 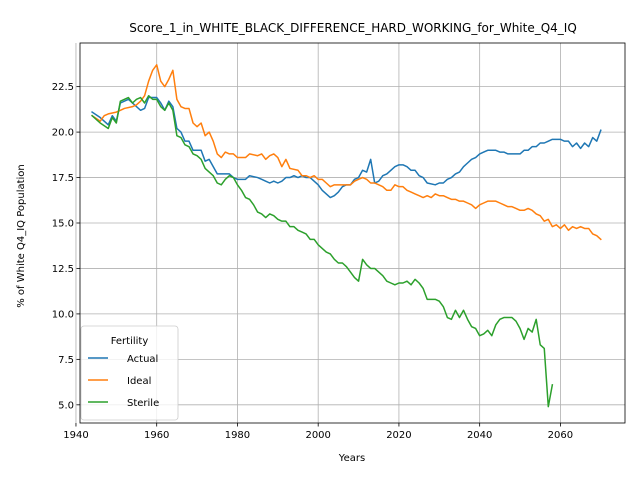 What do you see at coordinates (560, 435) in the screenshot?
I see `x-tick-label: 2060` at bounding box center [560, 435].